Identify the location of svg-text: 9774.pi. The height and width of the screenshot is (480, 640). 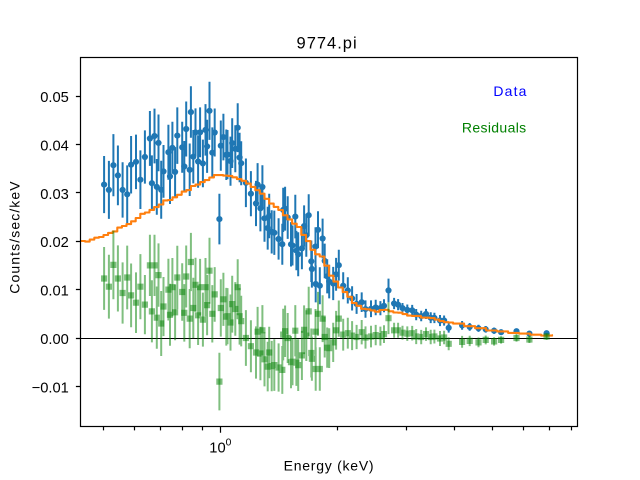
(327, 44).